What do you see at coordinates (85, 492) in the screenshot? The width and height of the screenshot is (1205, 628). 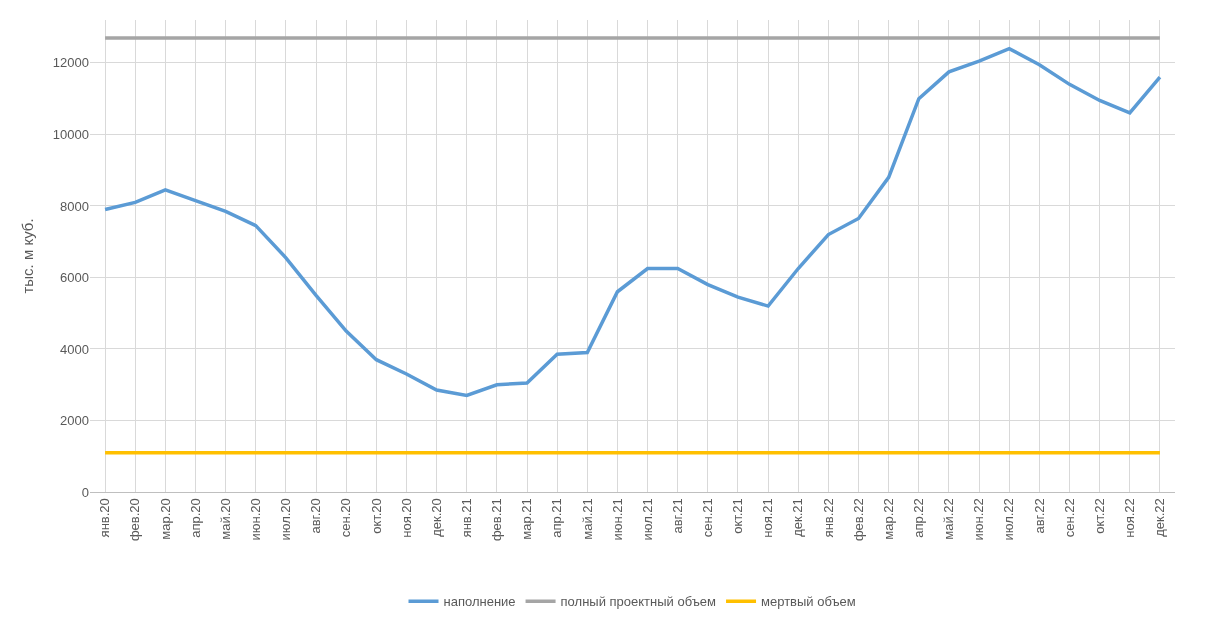 I see `y-tick-label: 0` at bounding box center [85, 492].